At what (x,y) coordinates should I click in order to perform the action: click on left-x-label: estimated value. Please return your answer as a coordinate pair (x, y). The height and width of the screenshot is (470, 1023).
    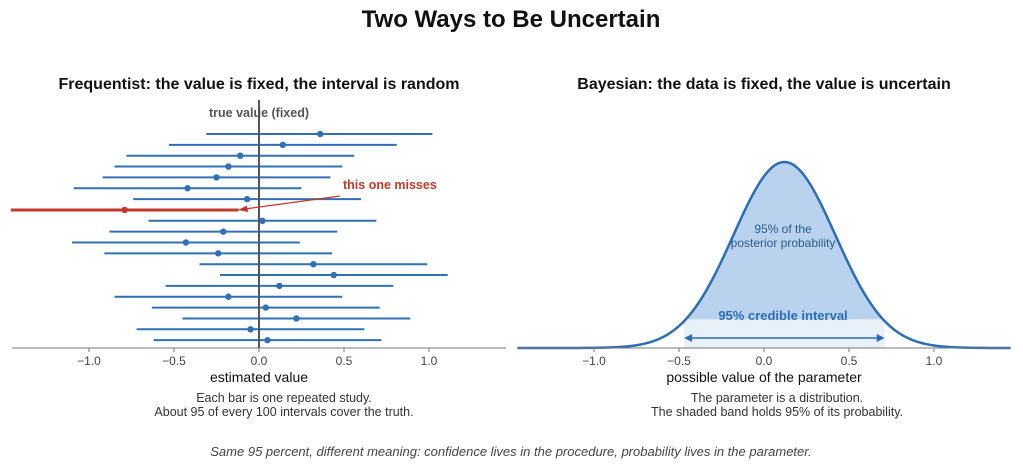
    Looking at the image, I should click on (259, 377).